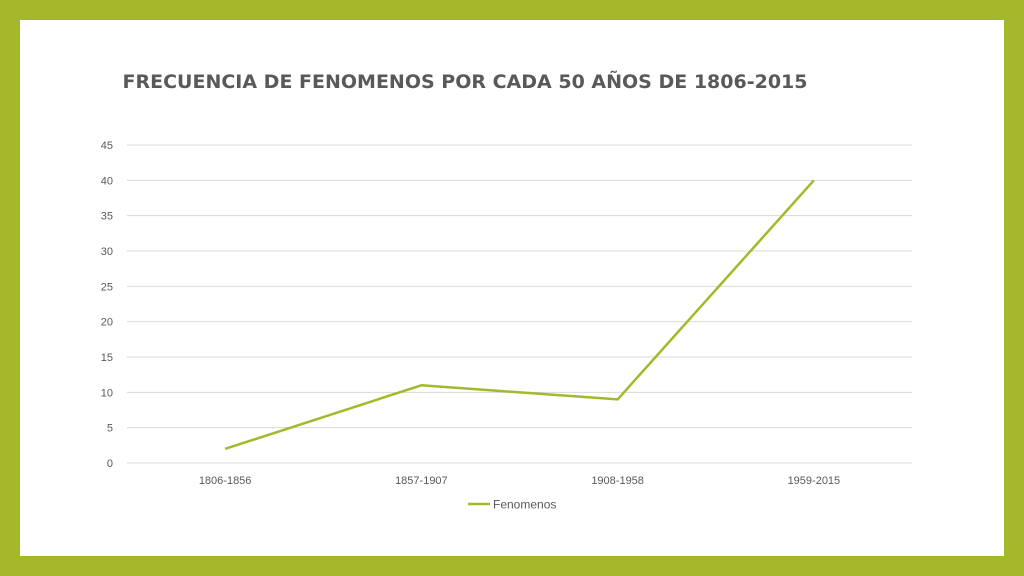 This screenshot has width=1024, height=576. What do you see at coordinates (107, 358) in the screenshot?
I see `y-tick-label: 15` at bounding box center [107, 358].